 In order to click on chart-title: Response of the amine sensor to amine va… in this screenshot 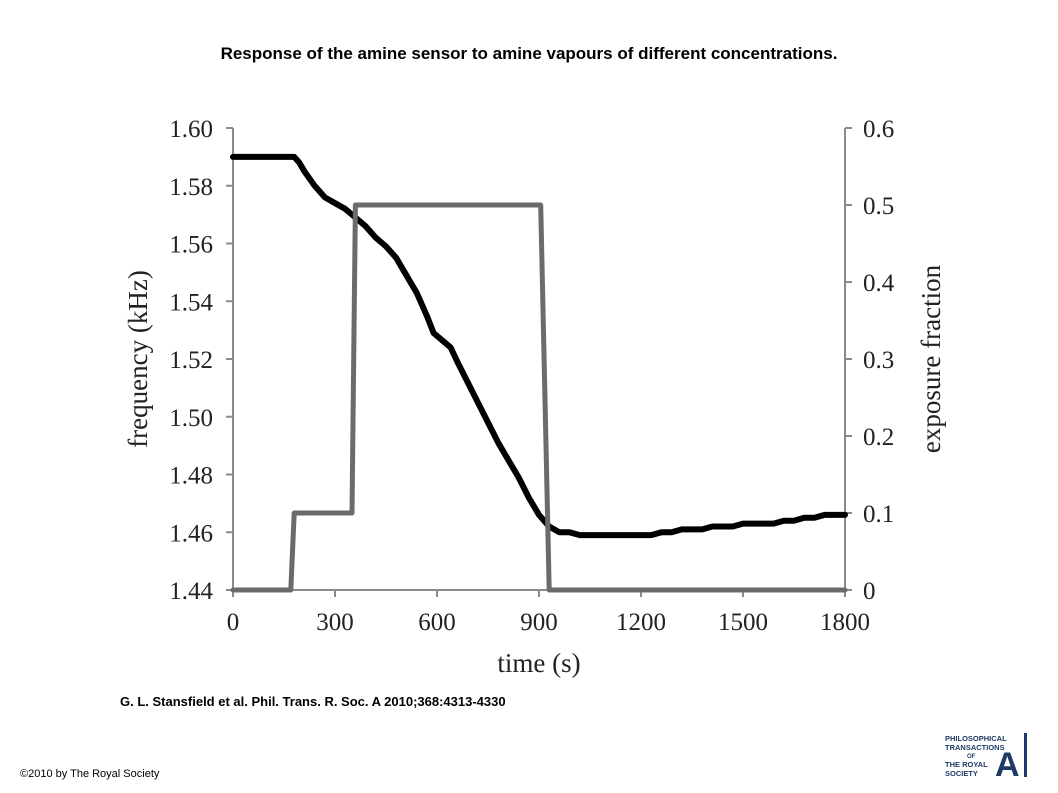, I will do `click(529, 53)`.